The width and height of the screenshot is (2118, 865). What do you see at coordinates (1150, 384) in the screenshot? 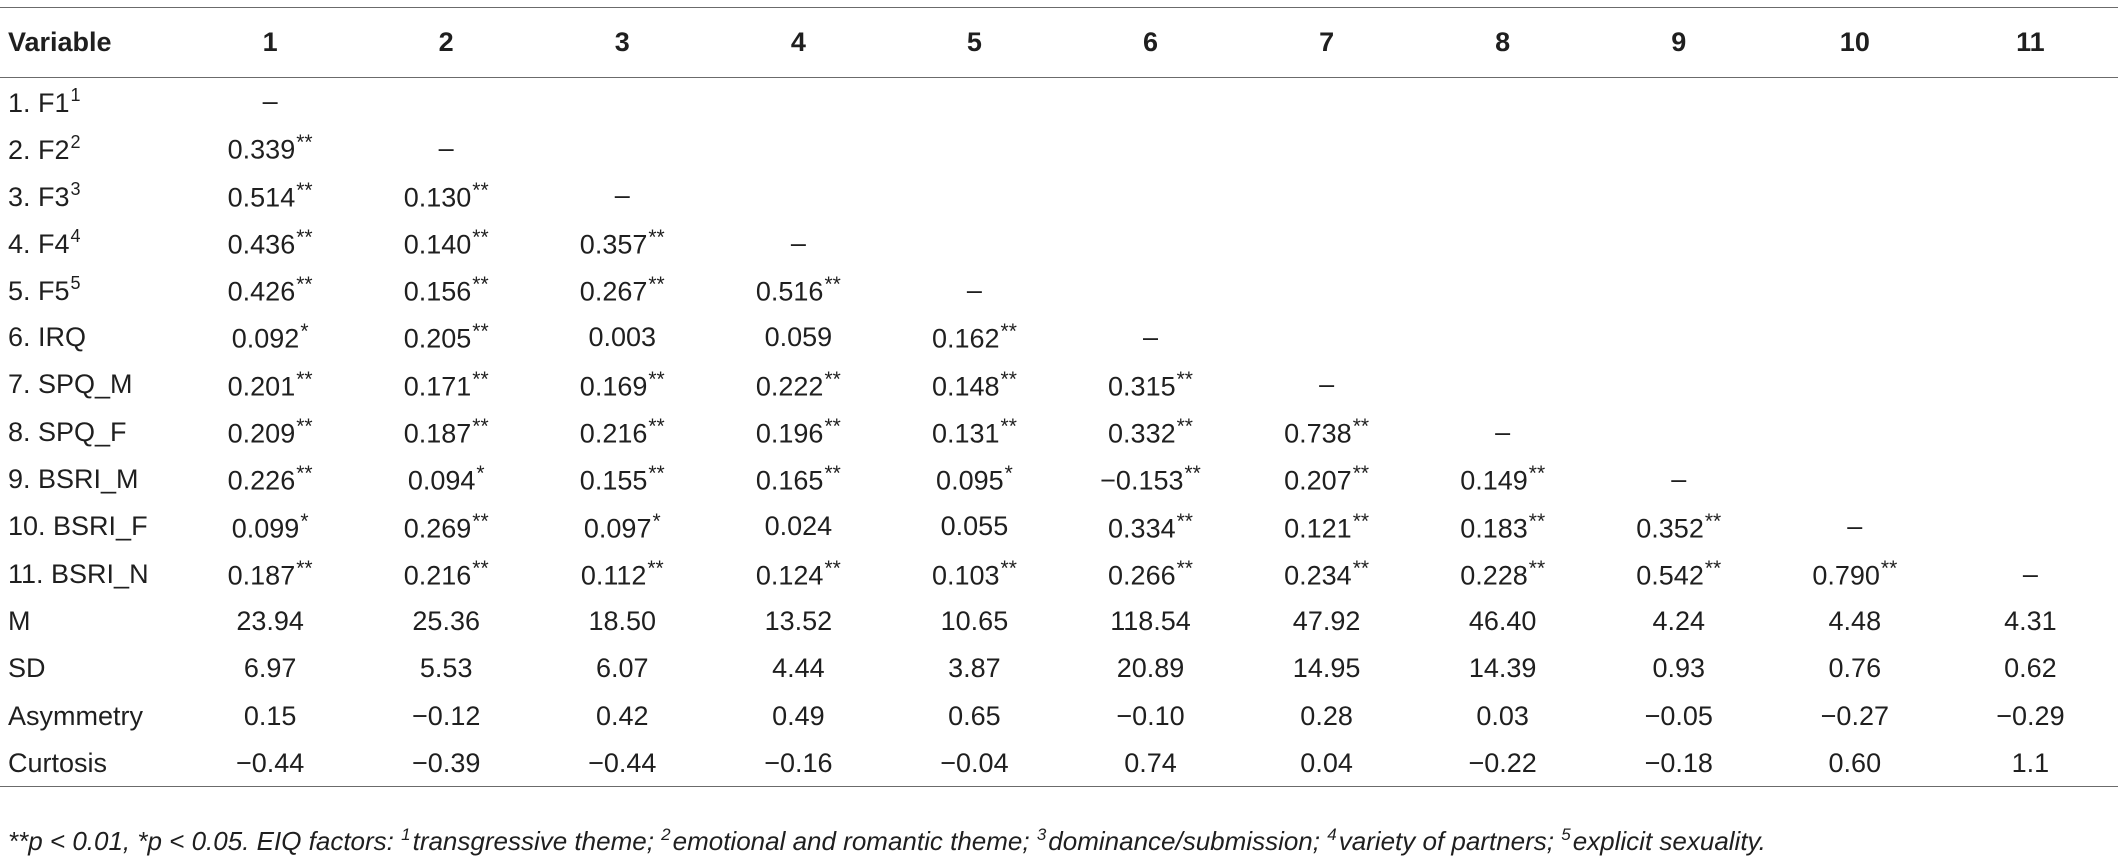
I see `table-cell: 0.315**` at bounding box center [1150, 384].